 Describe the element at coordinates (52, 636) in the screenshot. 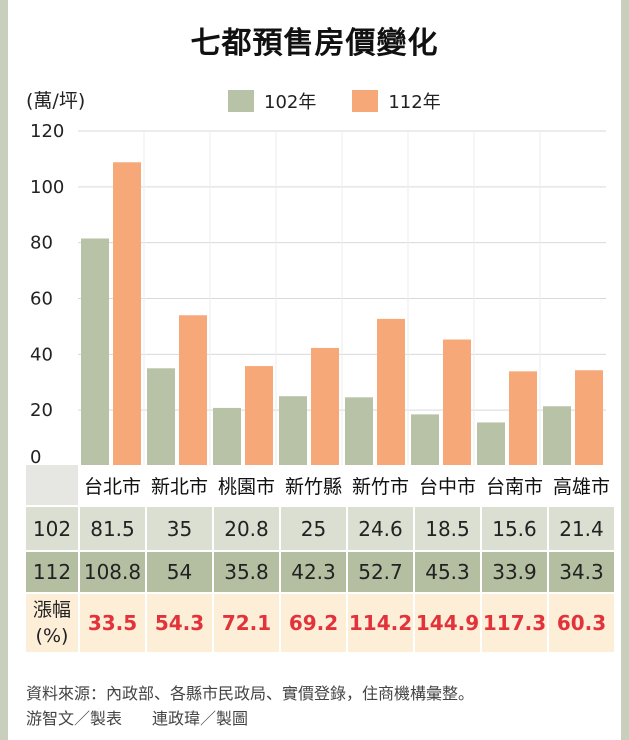

I see `increase-label-line2: (%)` at that location.